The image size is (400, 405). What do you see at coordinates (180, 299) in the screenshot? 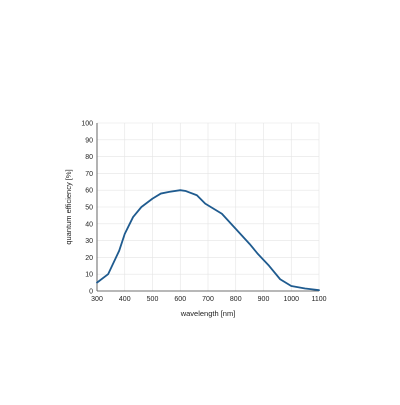
I see `x-tick-label: 600` at bounding box center [180, 299].